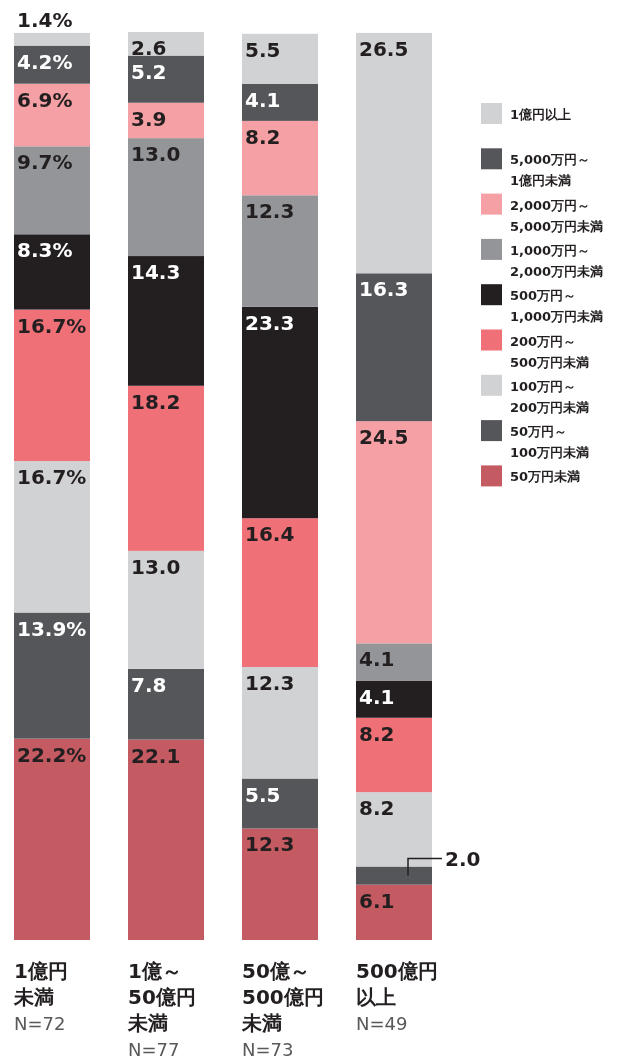 The image size is (623, 1064). I want to click on data-label: 2.6, so click(149, 48).